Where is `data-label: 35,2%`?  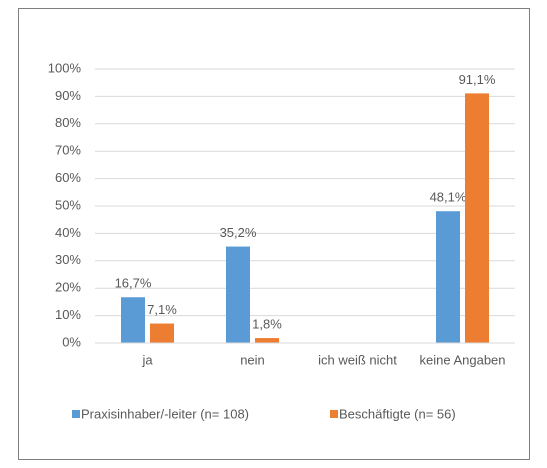
data-label: 35,2% is located at coordinates (238, 232).